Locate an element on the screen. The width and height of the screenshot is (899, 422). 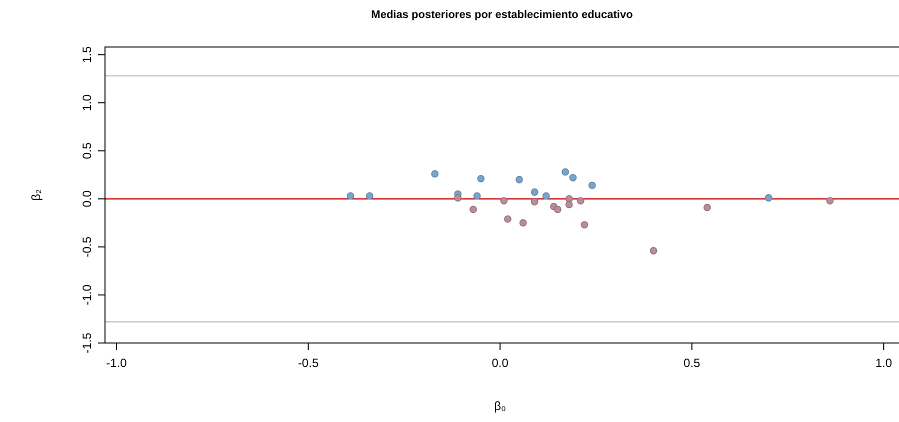
chart-title: Medias posteriores por establecimiento educativo is located at coordinates (502, 15).